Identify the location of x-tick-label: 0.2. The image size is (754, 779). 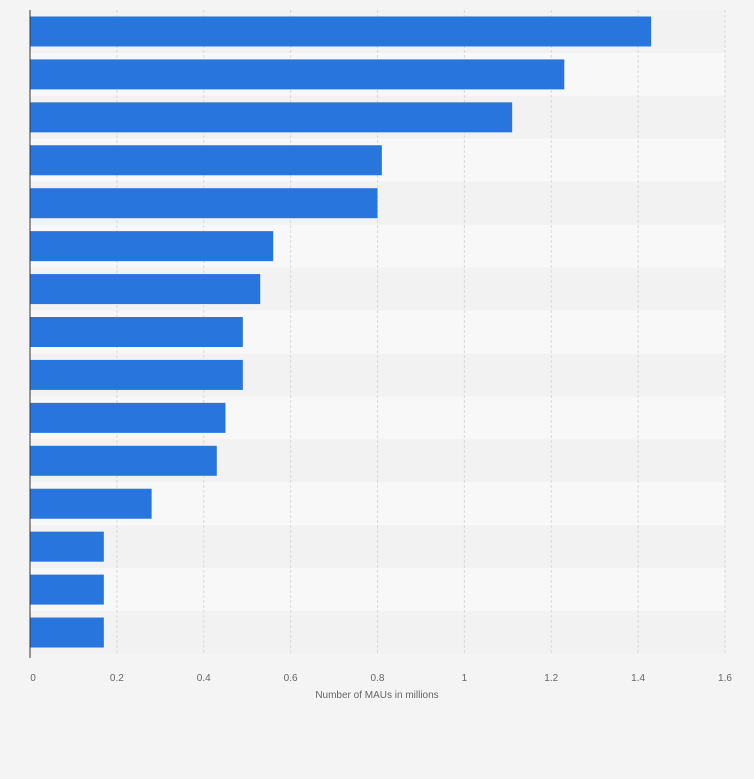
(117, 678).